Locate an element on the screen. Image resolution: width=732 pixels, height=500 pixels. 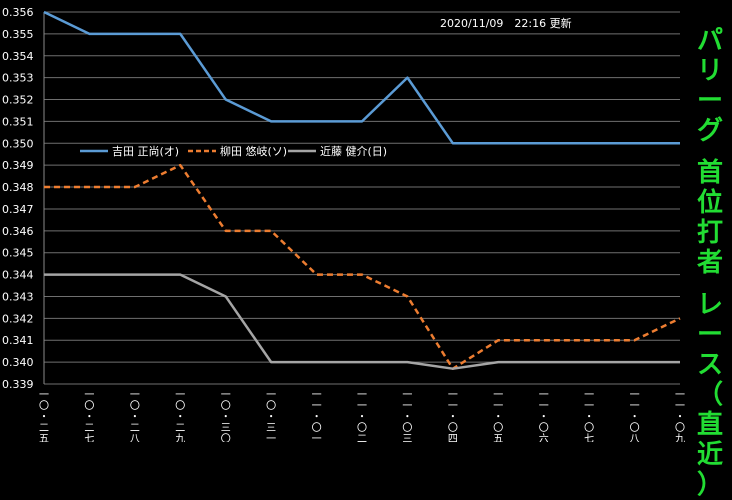
x-tick-label: 一一・〇五 is located at coordinates (498, 416).